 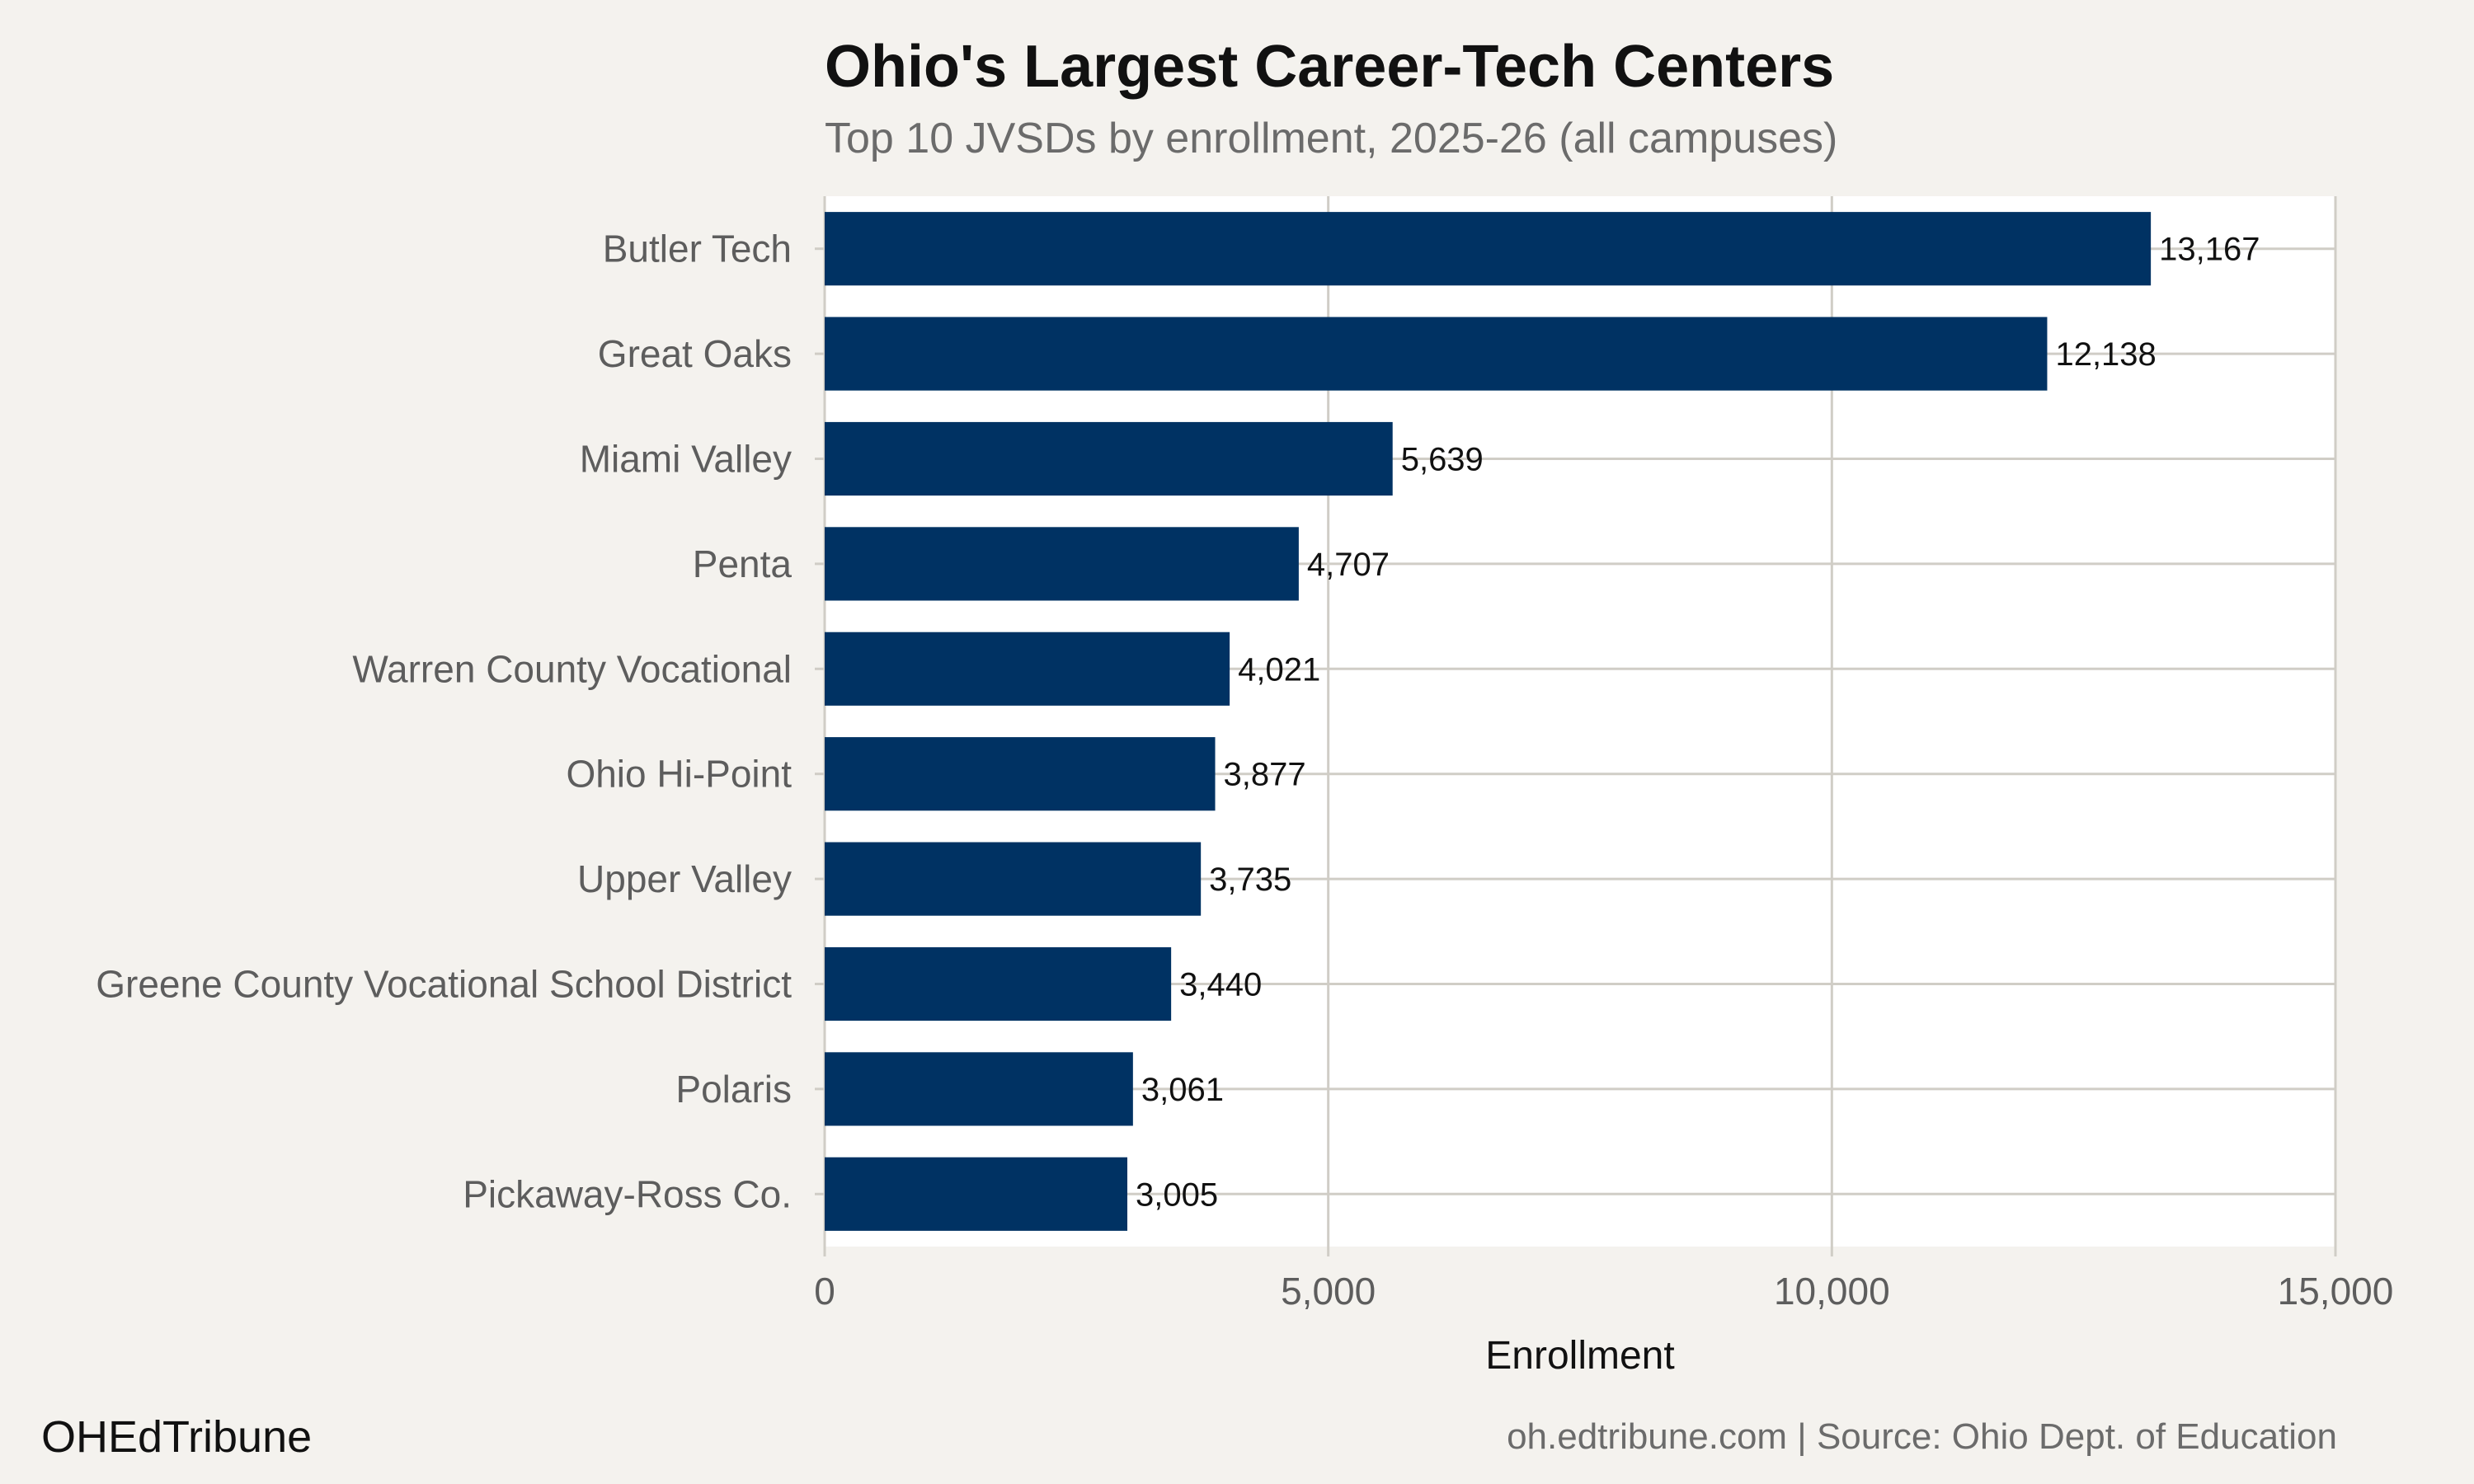 What do you see at coordinates (1220, 985) in the screenshot?
I see `bar-value-label: 3,440` at bounding box center [1220, 985].